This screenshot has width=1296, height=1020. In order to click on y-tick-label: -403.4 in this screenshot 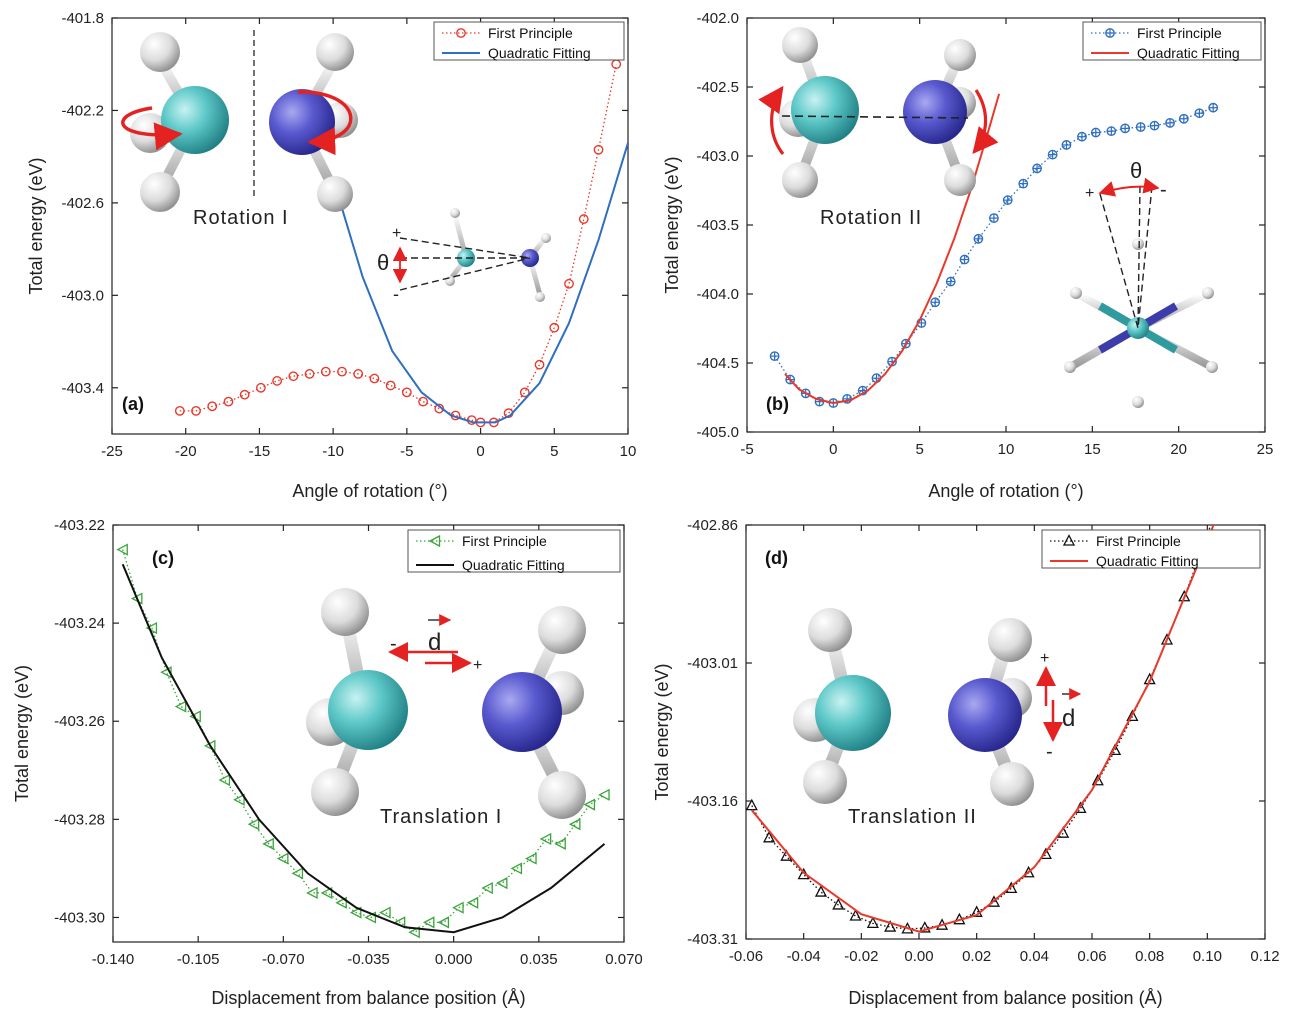, I will do `click(82, 388)`.